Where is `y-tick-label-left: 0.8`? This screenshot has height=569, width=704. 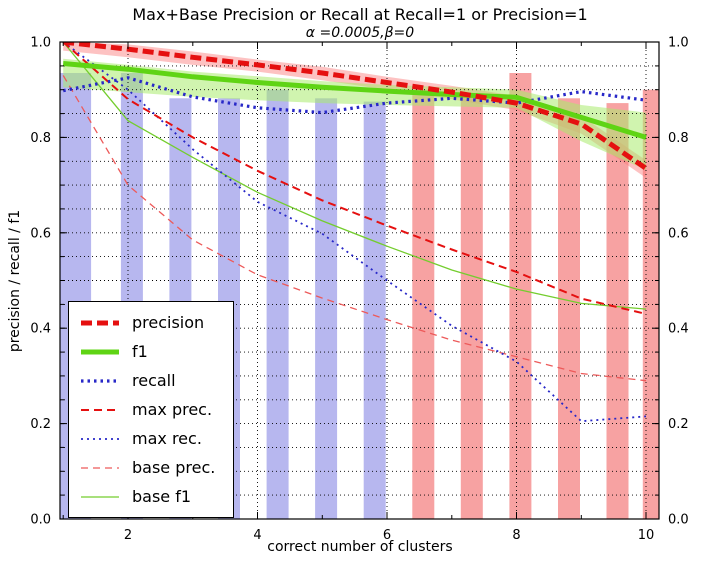 y-tick-label-left: 0.8 is located at coordinates (40, 138).